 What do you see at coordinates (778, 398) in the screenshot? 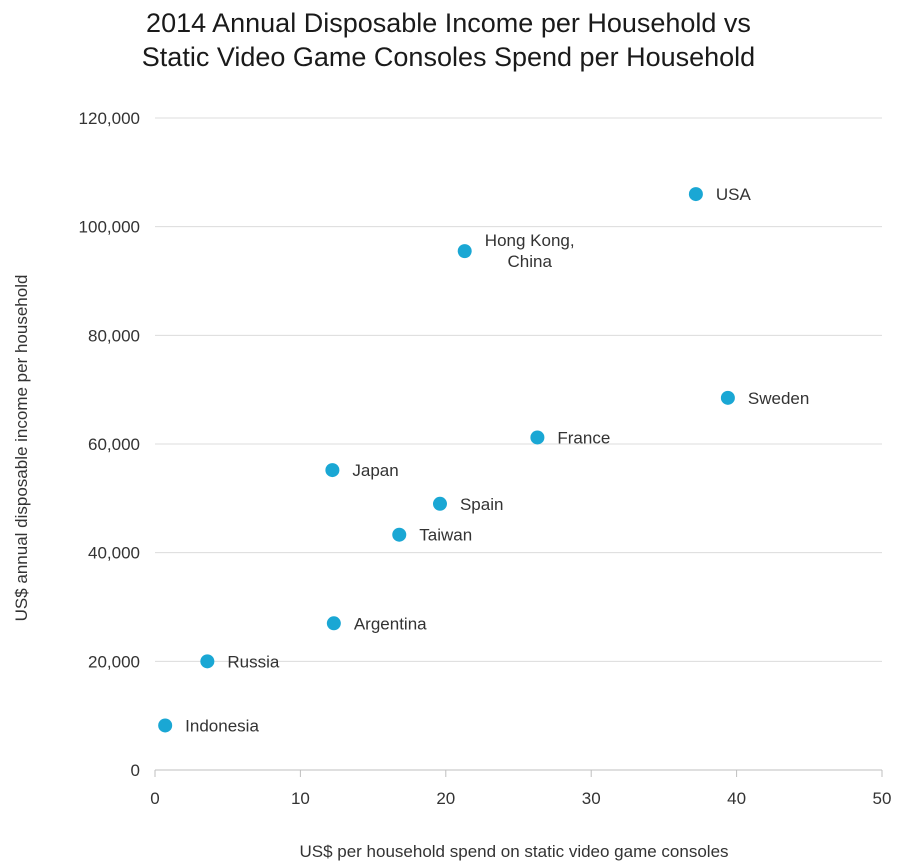
I see `data-label: Sweden` at bounding box center [778, 398].